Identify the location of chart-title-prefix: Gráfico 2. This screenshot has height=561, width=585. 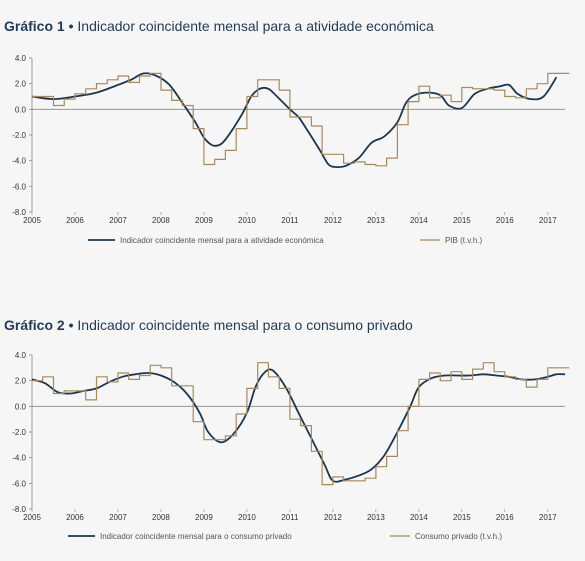
(34, 325).